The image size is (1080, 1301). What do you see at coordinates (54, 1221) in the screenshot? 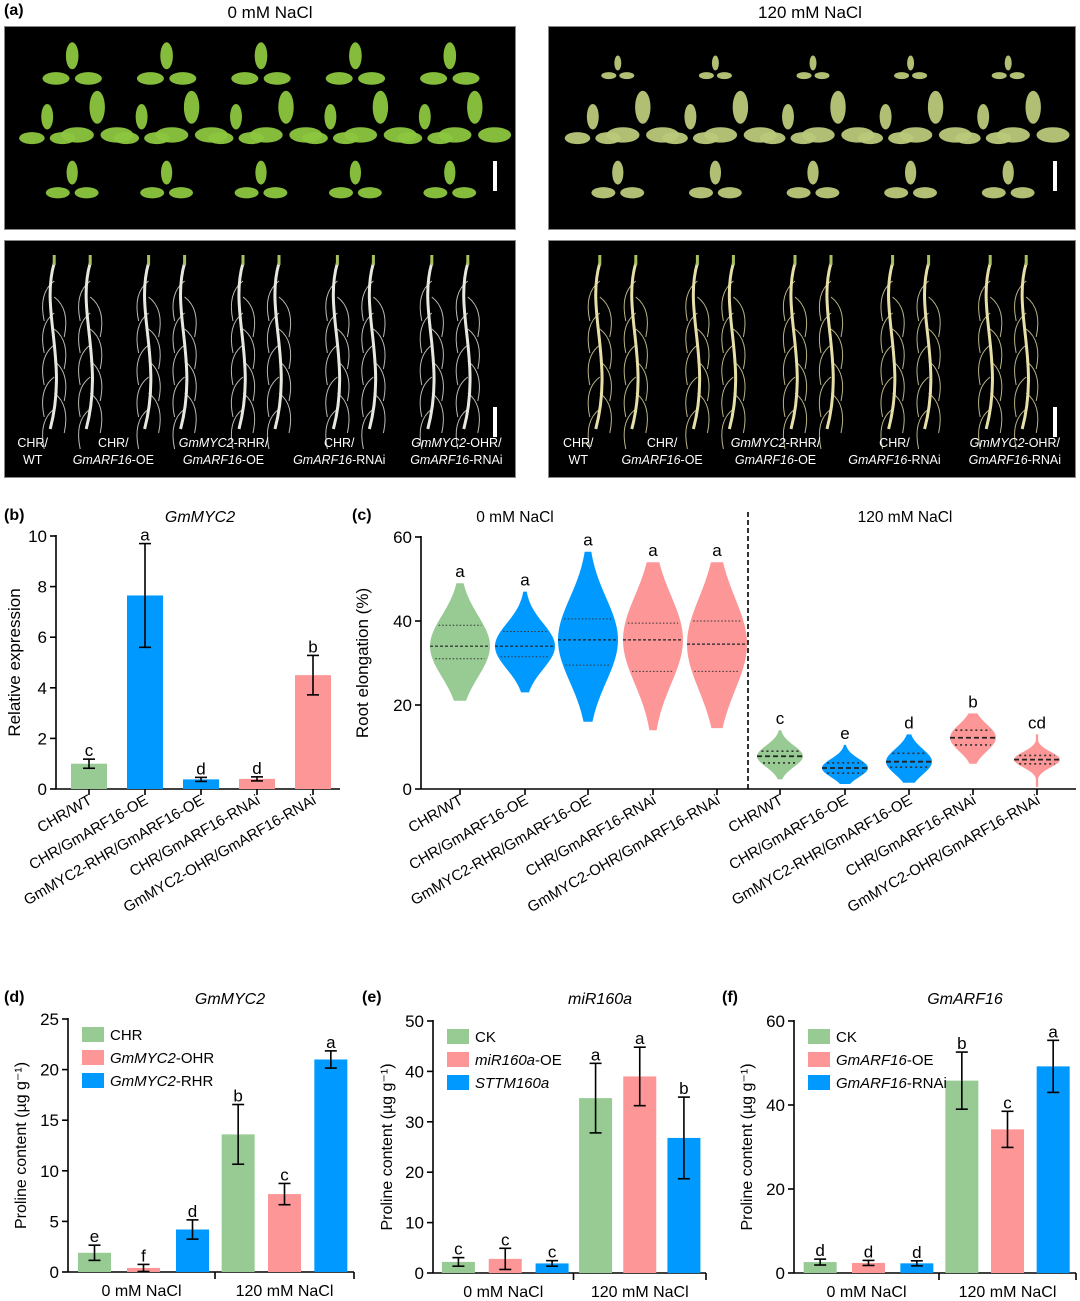
I see `svg-text: 5` at bounding box center [54, 1221].